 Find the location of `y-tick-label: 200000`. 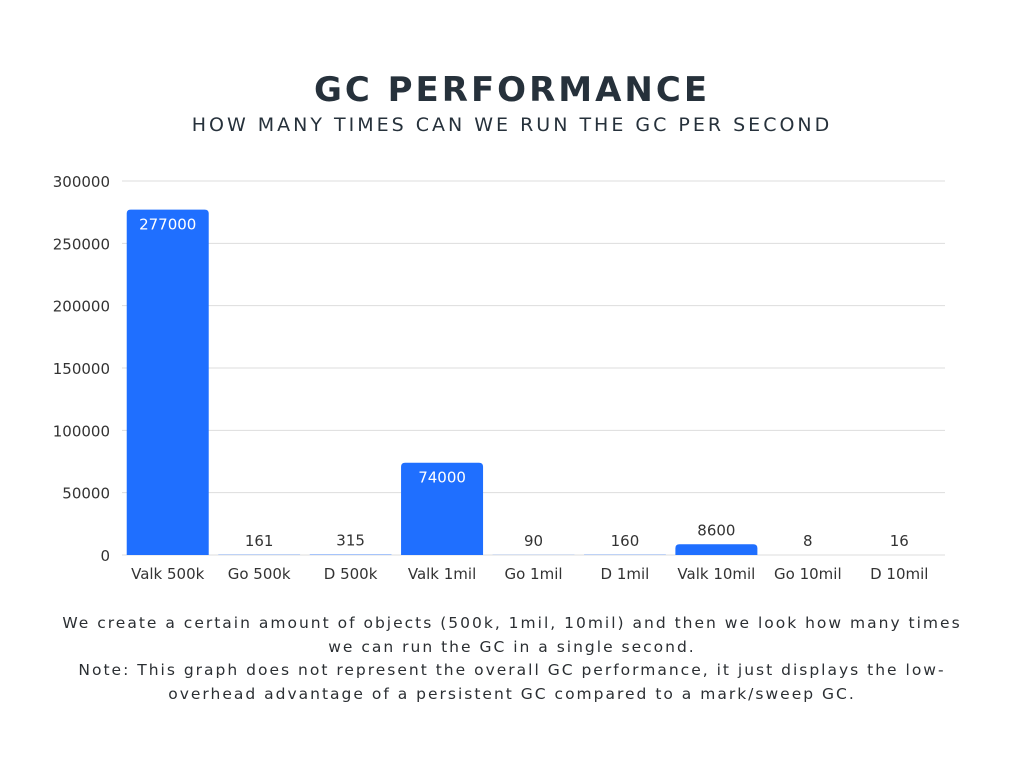

y-tick-label: 200000 is located at coordinates (81, 307).